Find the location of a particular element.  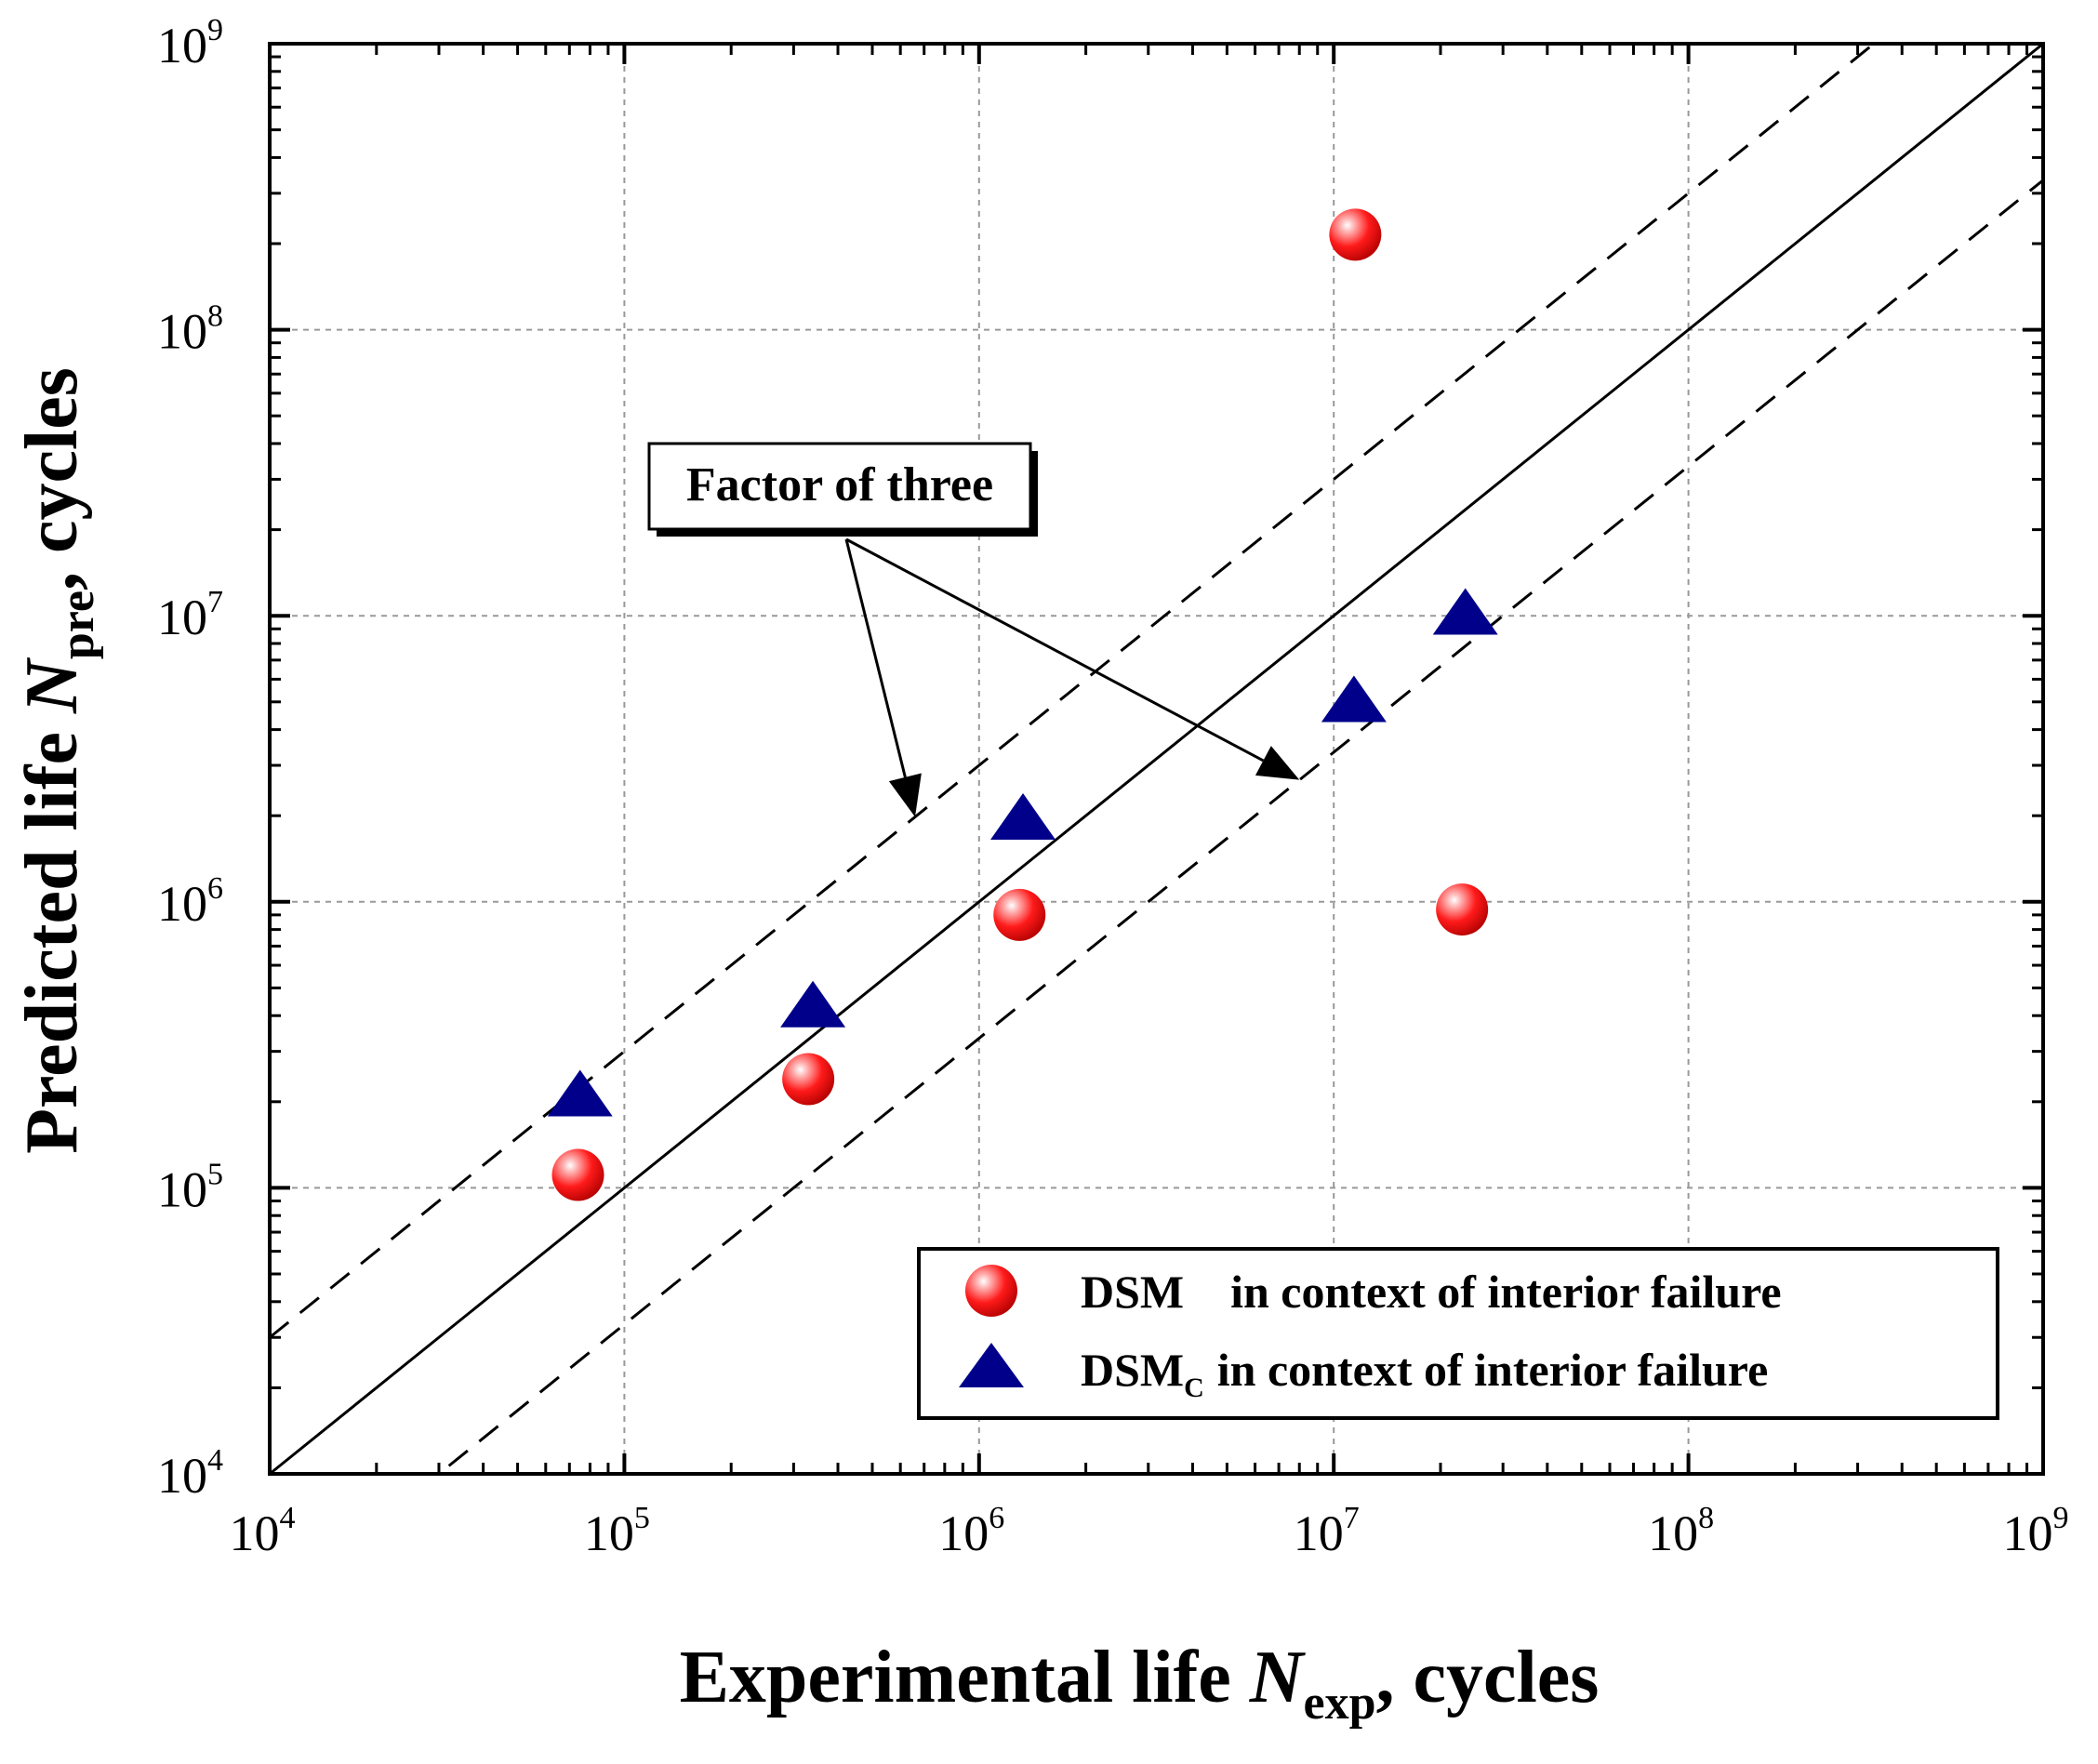

x-tick-label: 10⁹ is located at coordinates (2036, 1531).